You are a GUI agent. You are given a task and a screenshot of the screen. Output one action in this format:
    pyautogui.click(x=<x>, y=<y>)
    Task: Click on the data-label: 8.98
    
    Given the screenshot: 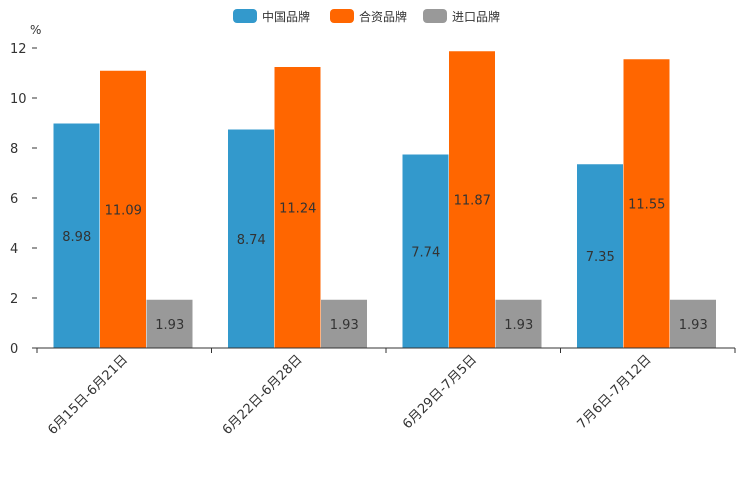 What is the action you would take?
    pyautogui.click(x=76, y=237)
    